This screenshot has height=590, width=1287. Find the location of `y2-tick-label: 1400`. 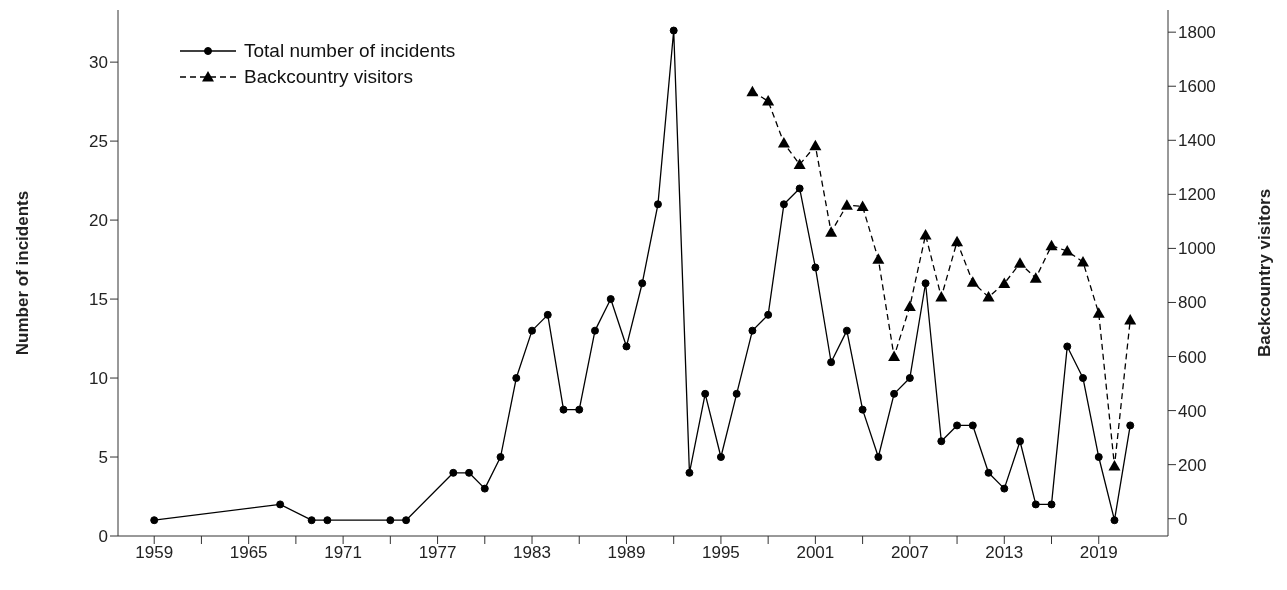

y2-tick-label: 1400 is located at coordinates (1197, 141).